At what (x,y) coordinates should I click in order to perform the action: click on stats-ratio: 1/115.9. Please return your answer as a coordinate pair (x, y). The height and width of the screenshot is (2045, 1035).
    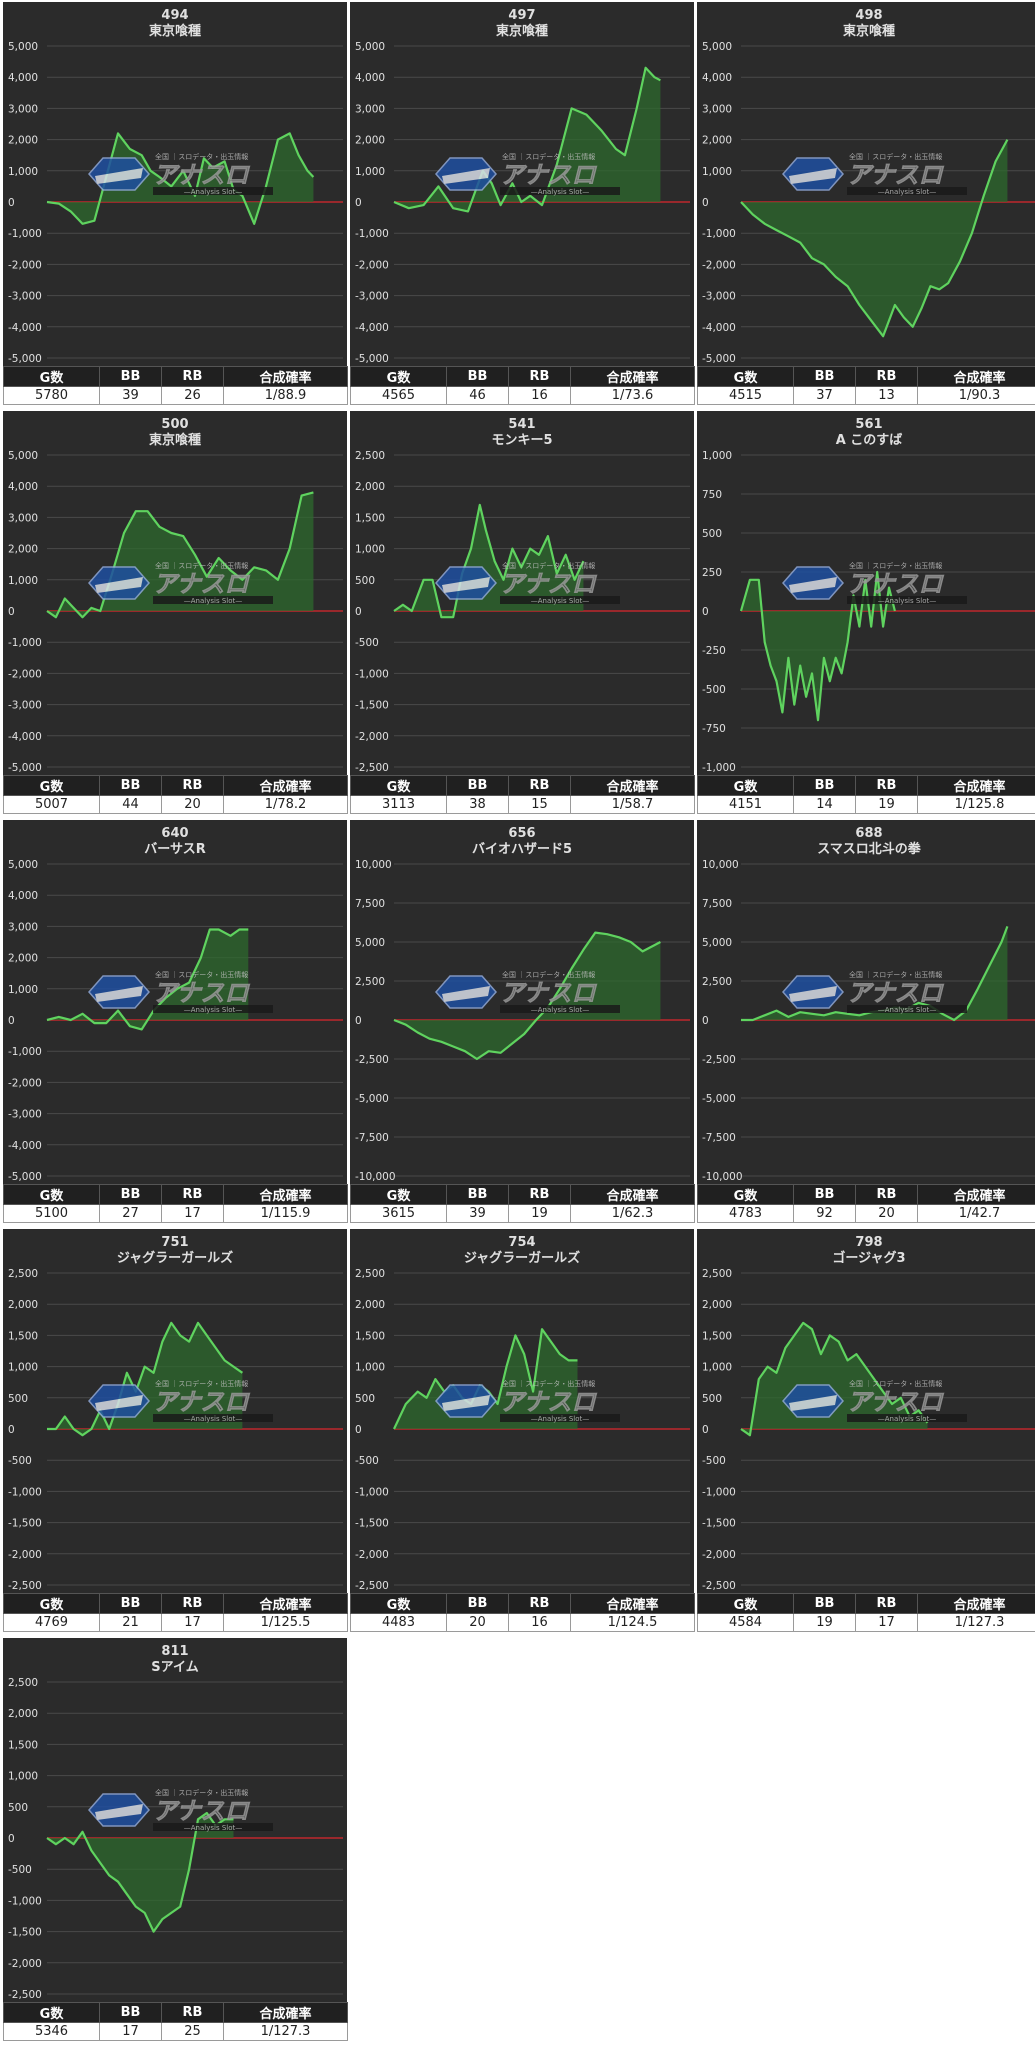
    Looking at the image, I should click on (285, 1213).